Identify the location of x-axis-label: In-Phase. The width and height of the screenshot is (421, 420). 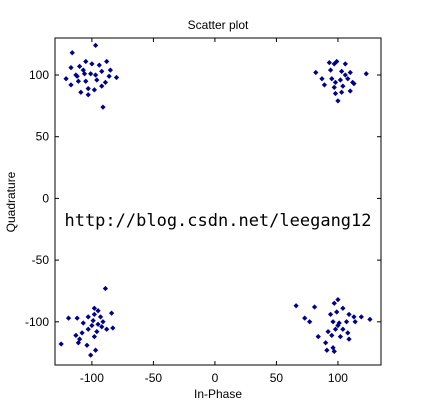
(218, 394).